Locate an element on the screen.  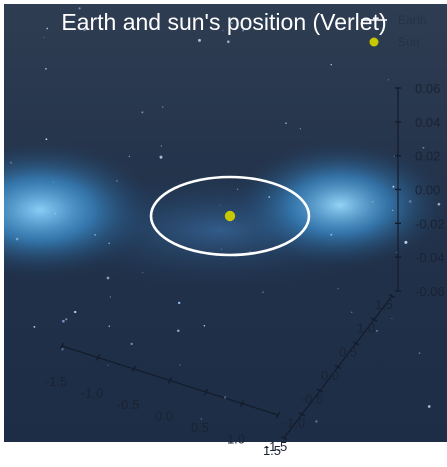
x-tick-label: 0.0 is located at coordinates (164, 416).